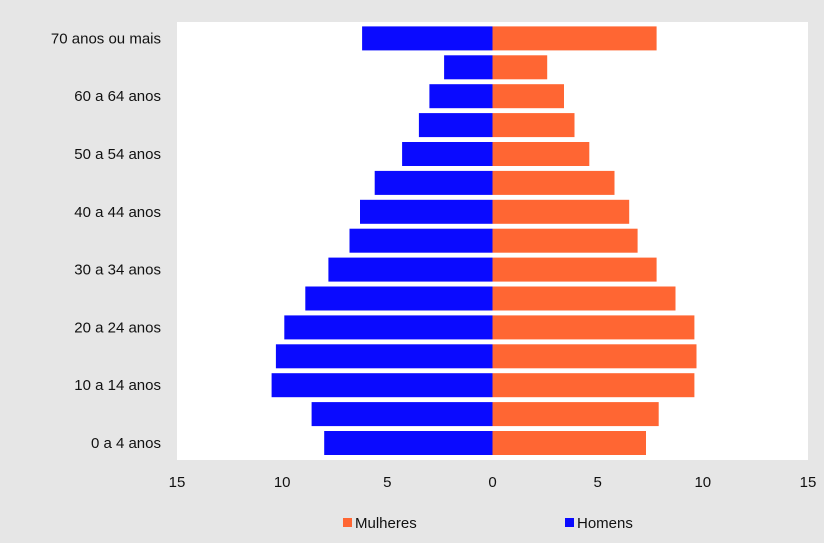 This screenshot has width=824, height=543. What do you see at coordinates (421, 240) in the screenshot?
I see `bar-homens-35-a-39-anos` at bounding box center [421, 240].